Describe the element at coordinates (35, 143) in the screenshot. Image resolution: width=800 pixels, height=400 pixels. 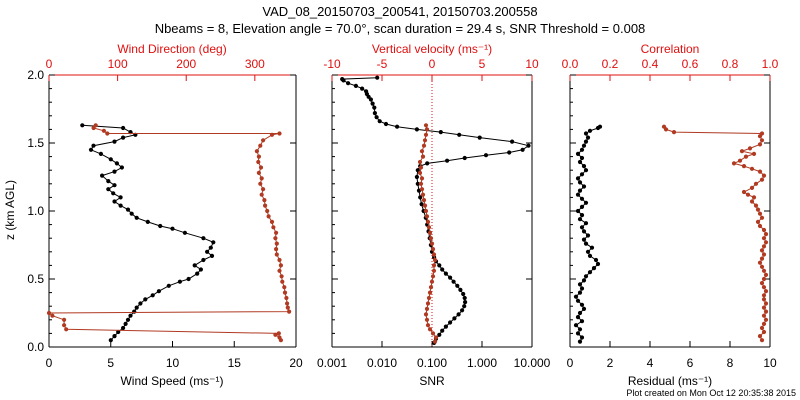
I see `height-tick-label: 1.5` at that location.